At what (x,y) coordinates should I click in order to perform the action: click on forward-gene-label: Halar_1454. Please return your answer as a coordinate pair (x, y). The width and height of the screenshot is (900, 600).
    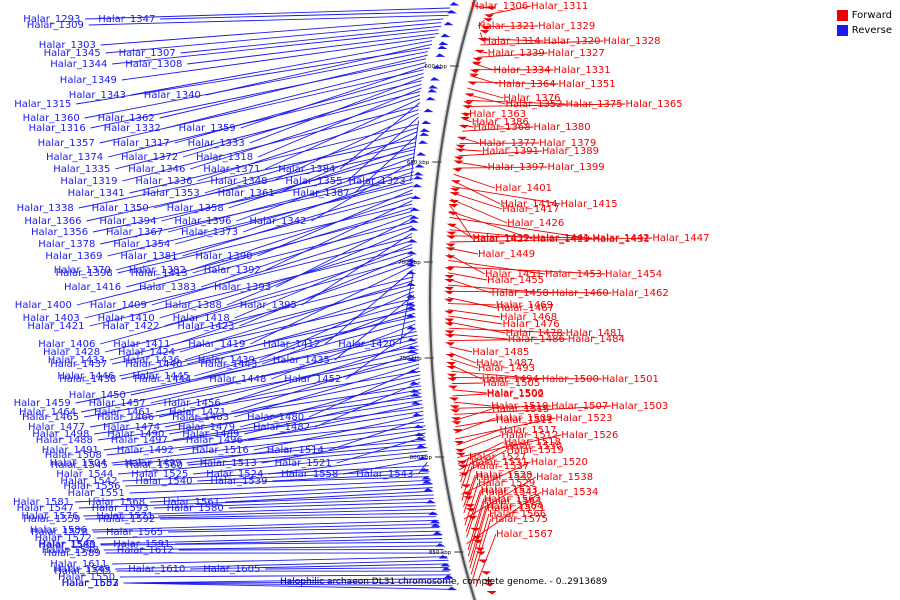
    Looking at the image, I should click on (633, 274).